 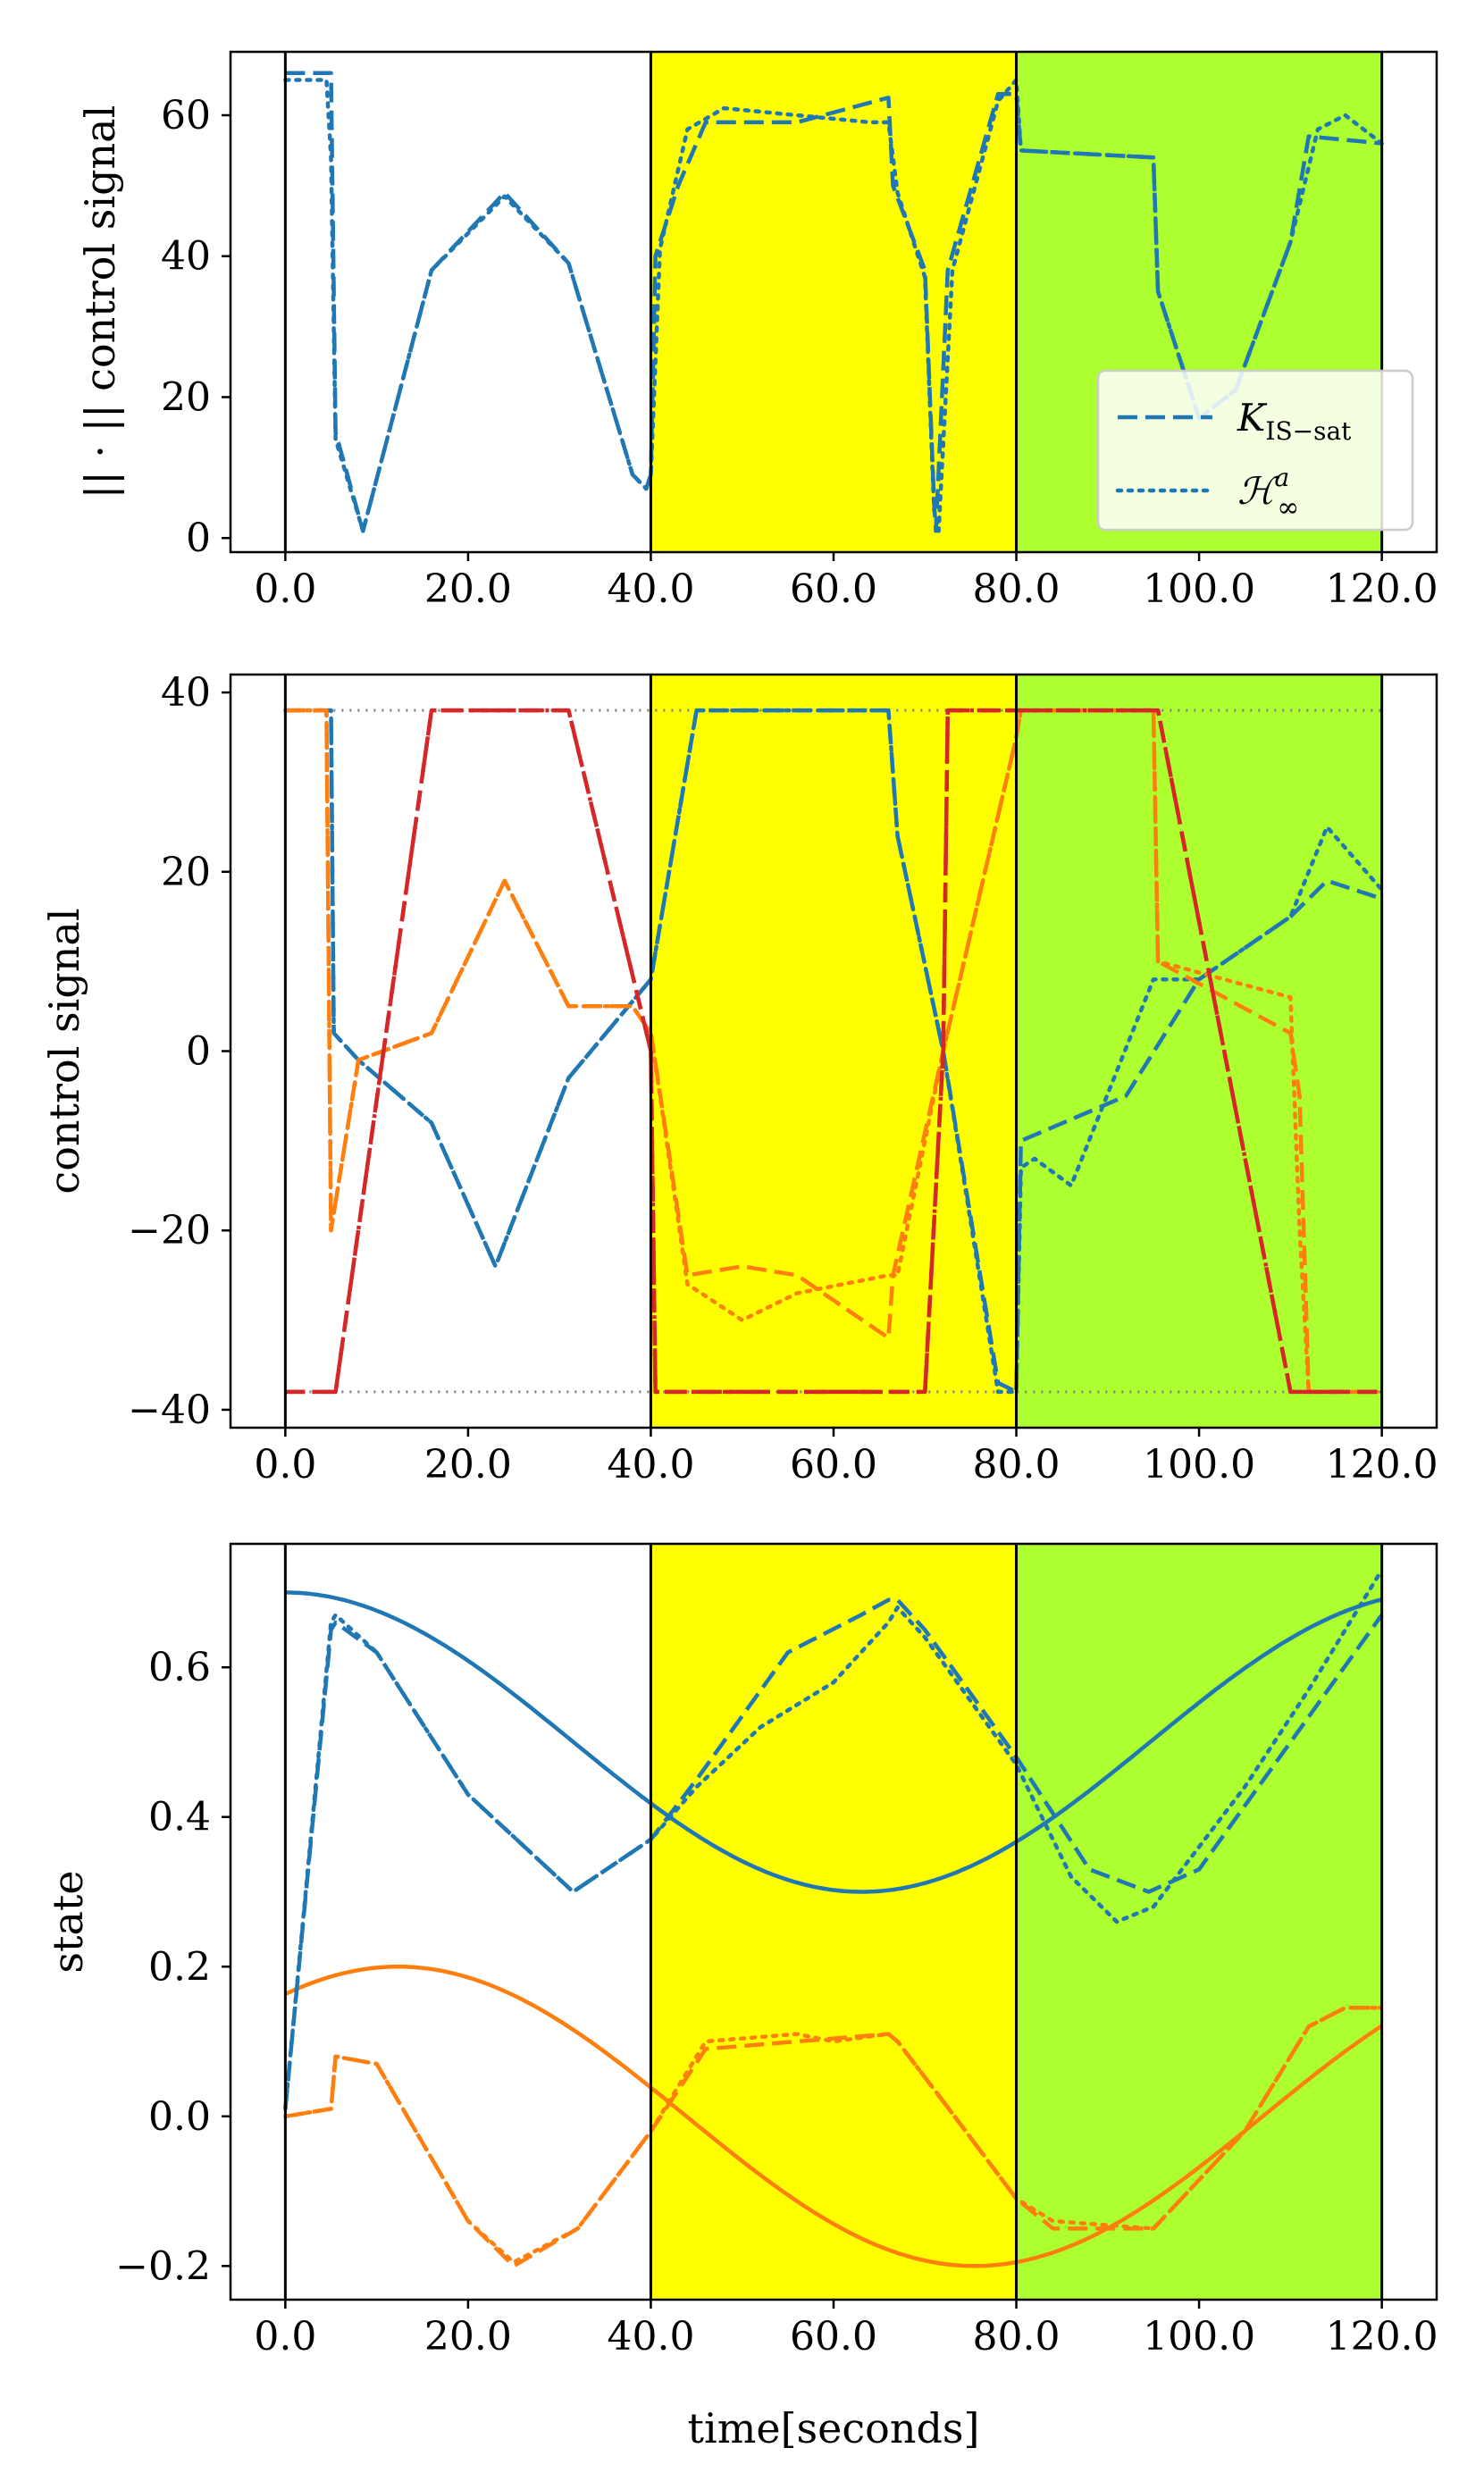 I want to click on y-tick-label: 60, so click(x=186, y=115).